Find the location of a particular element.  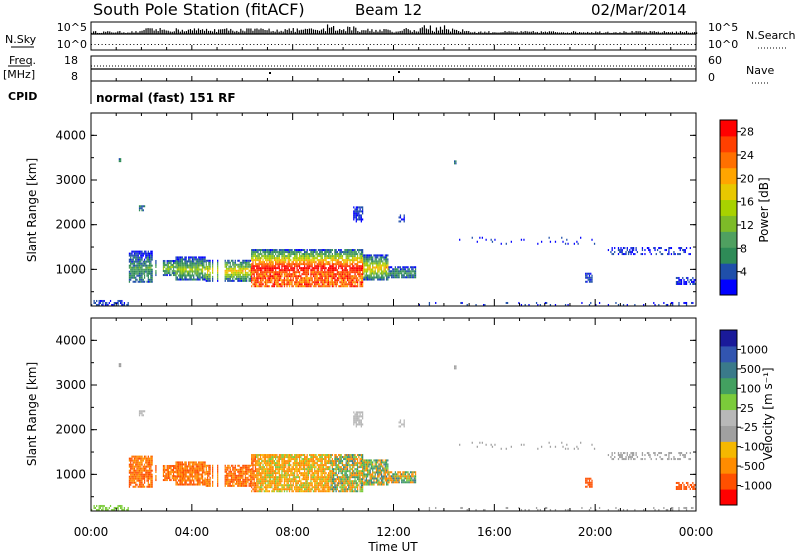

colorbar-tick-label: 25 is located at coordinates (747, 408).